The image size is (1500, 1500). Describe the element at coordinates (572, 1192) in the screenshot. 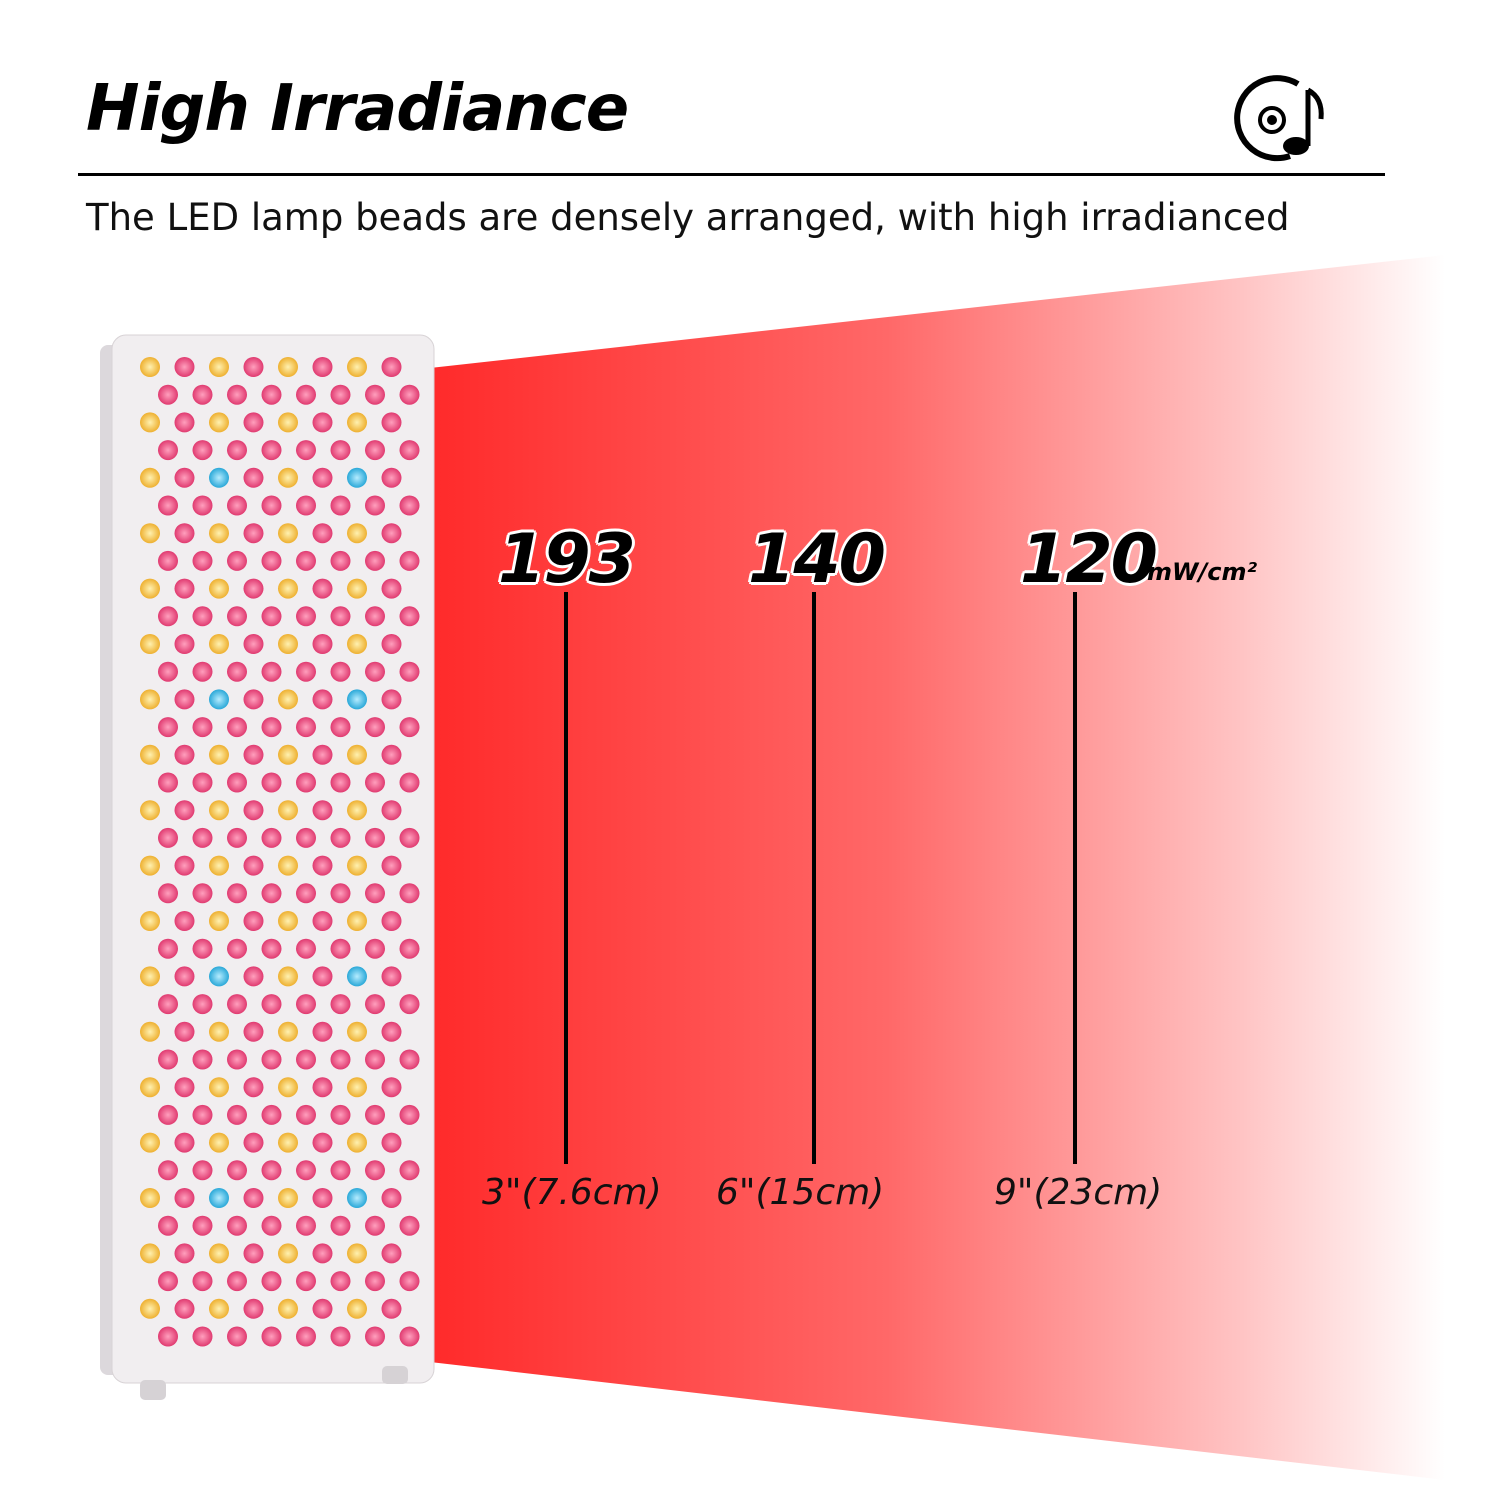

I see `distance-label: 3"(7.6cm)` at that location.